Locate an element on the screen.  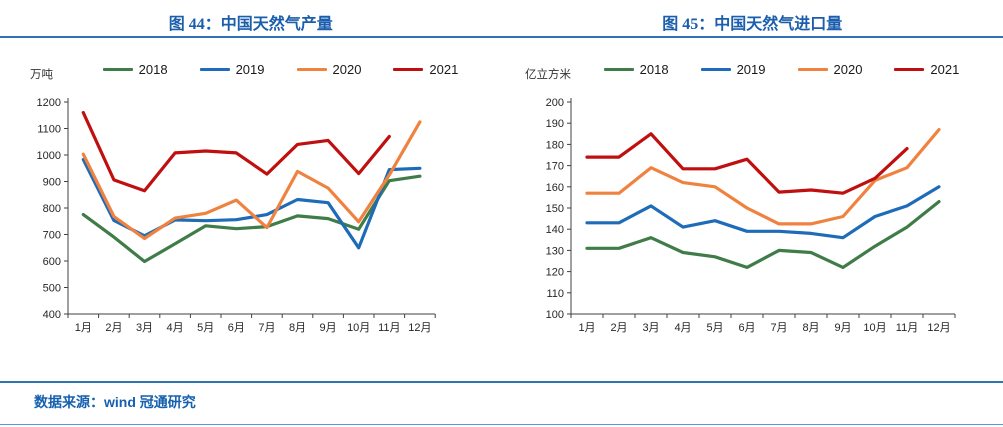
svg-text: 600 is located at coordinates (52, 262).